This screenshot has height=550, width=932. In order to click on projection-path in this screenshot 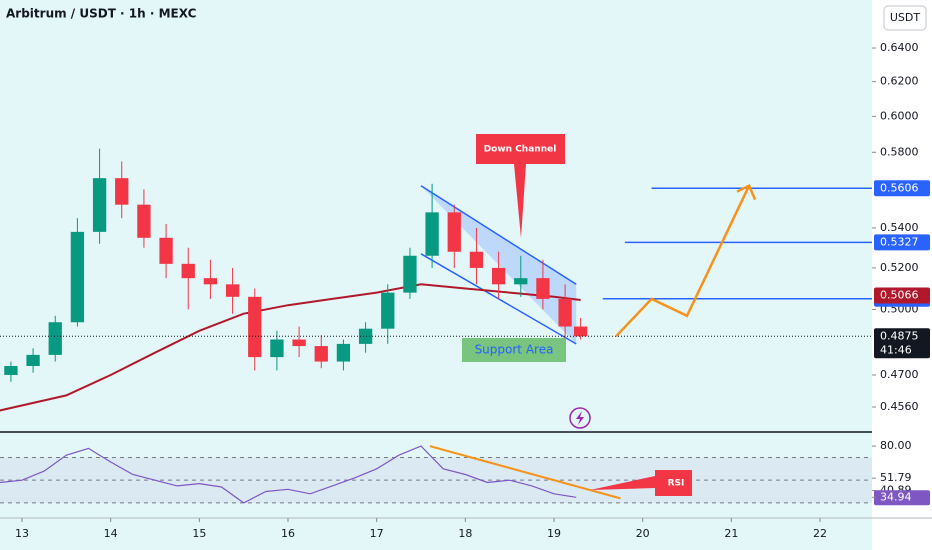, I will do `click(683, 261)`.